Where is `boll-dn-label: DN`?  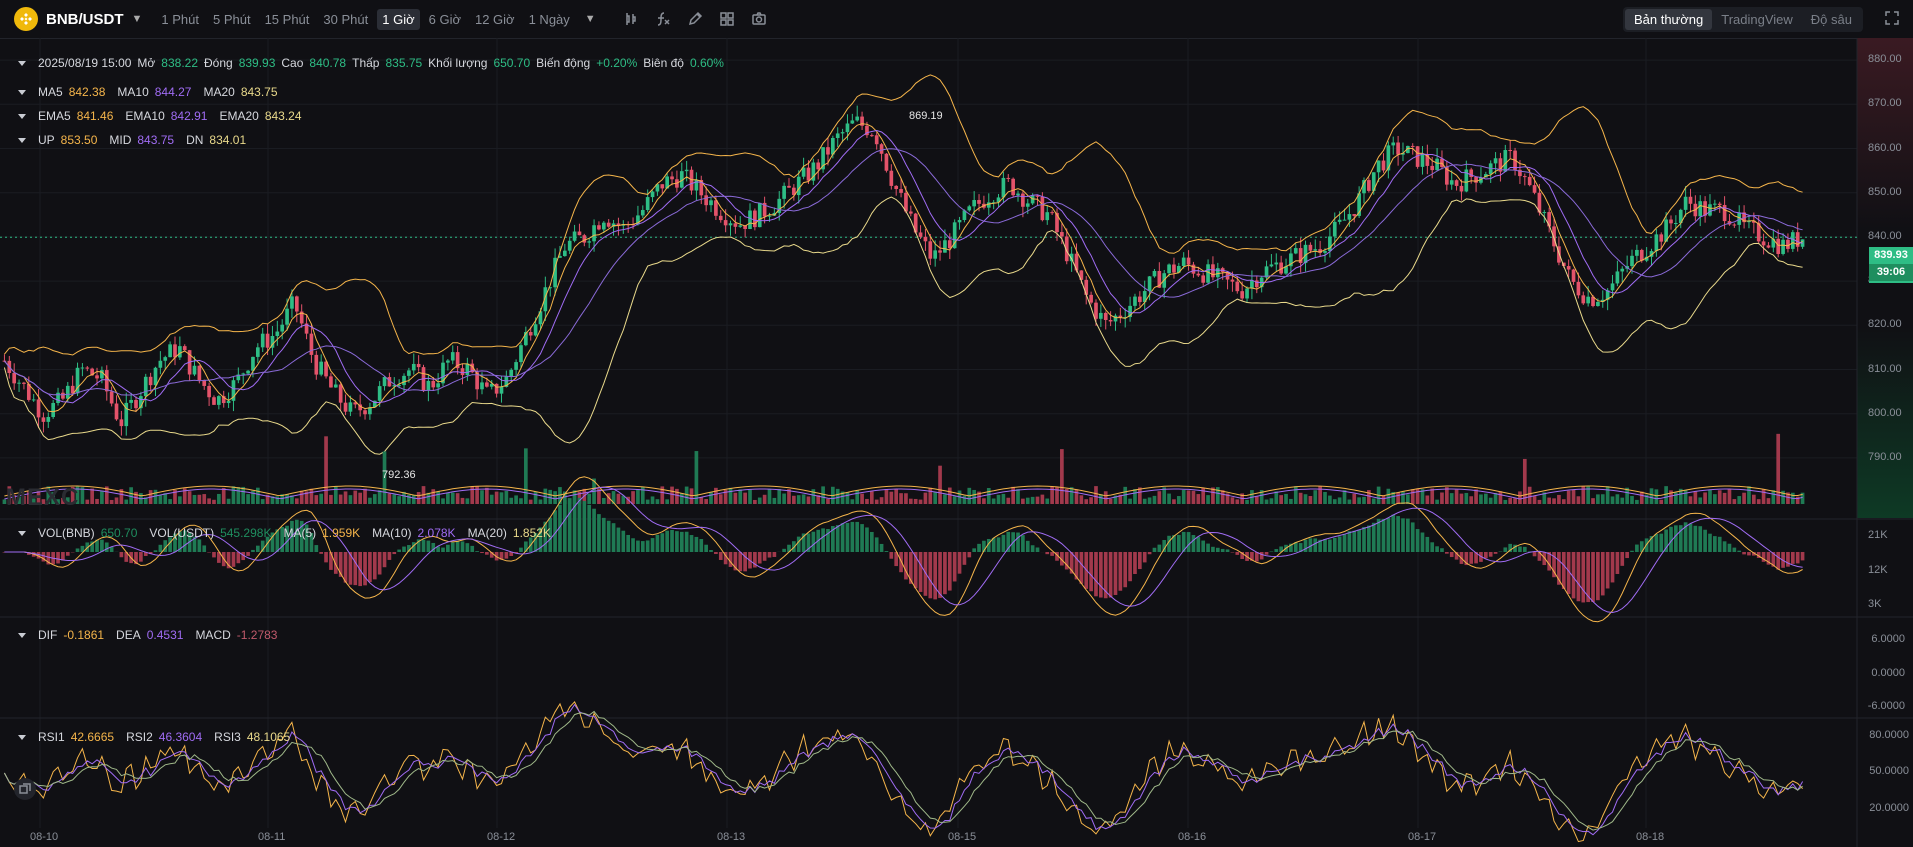
boll-dn-label: DN is located at coordinates (195, 140).